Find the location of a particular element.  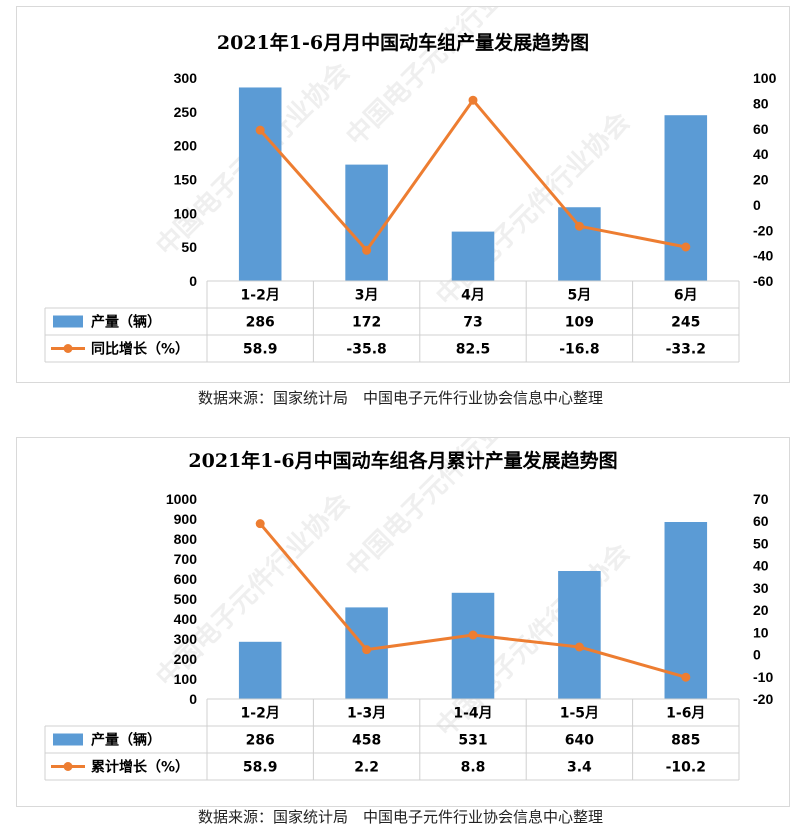

x-category-label: 1-3月 is located at coordinates (366, 714).